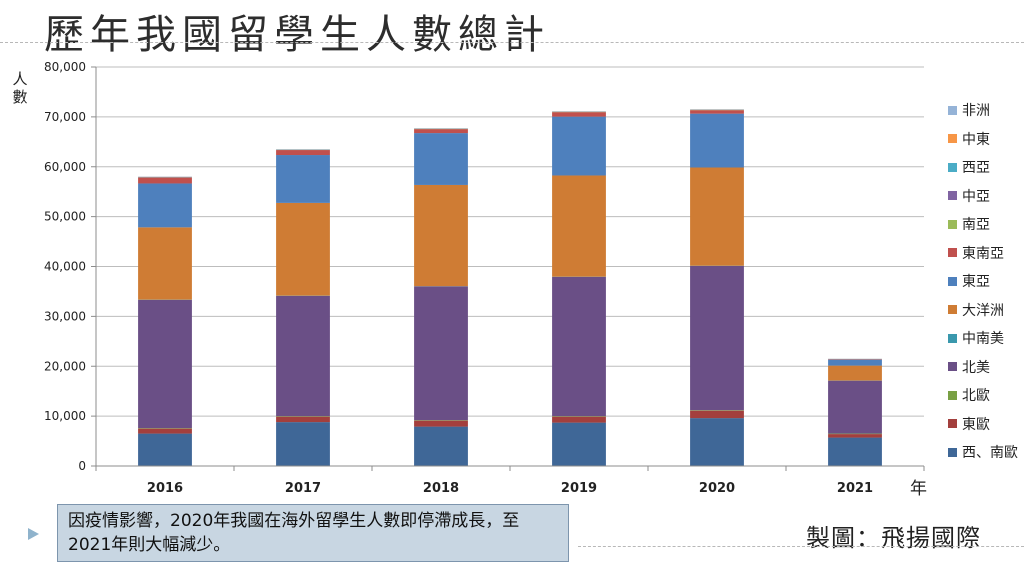 Image resolution: width=1024 pixels, height=569 pixels. Describe the element at coordinates (579, 488) in the screenshot. I see `x-tick-label: 2019` at that location.